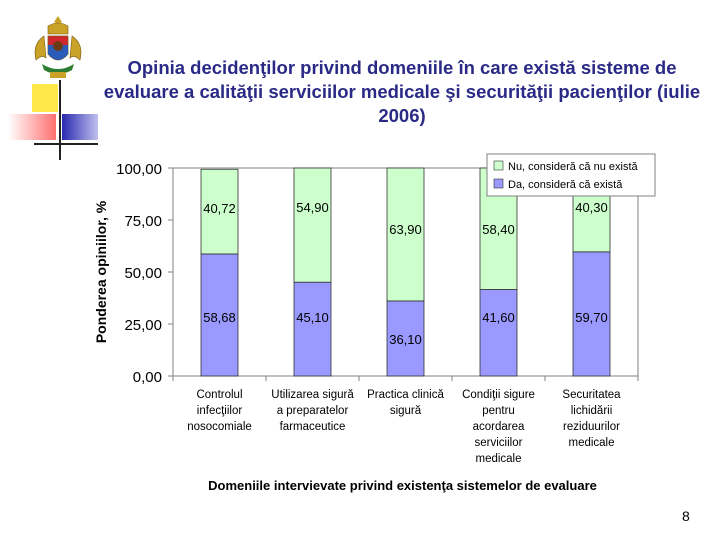 The width and height of the screenshot is (720, 540). Describe the element at coordinates (139, 169) in the screenshot. I see `y-tick-label: 100,00` at that location.